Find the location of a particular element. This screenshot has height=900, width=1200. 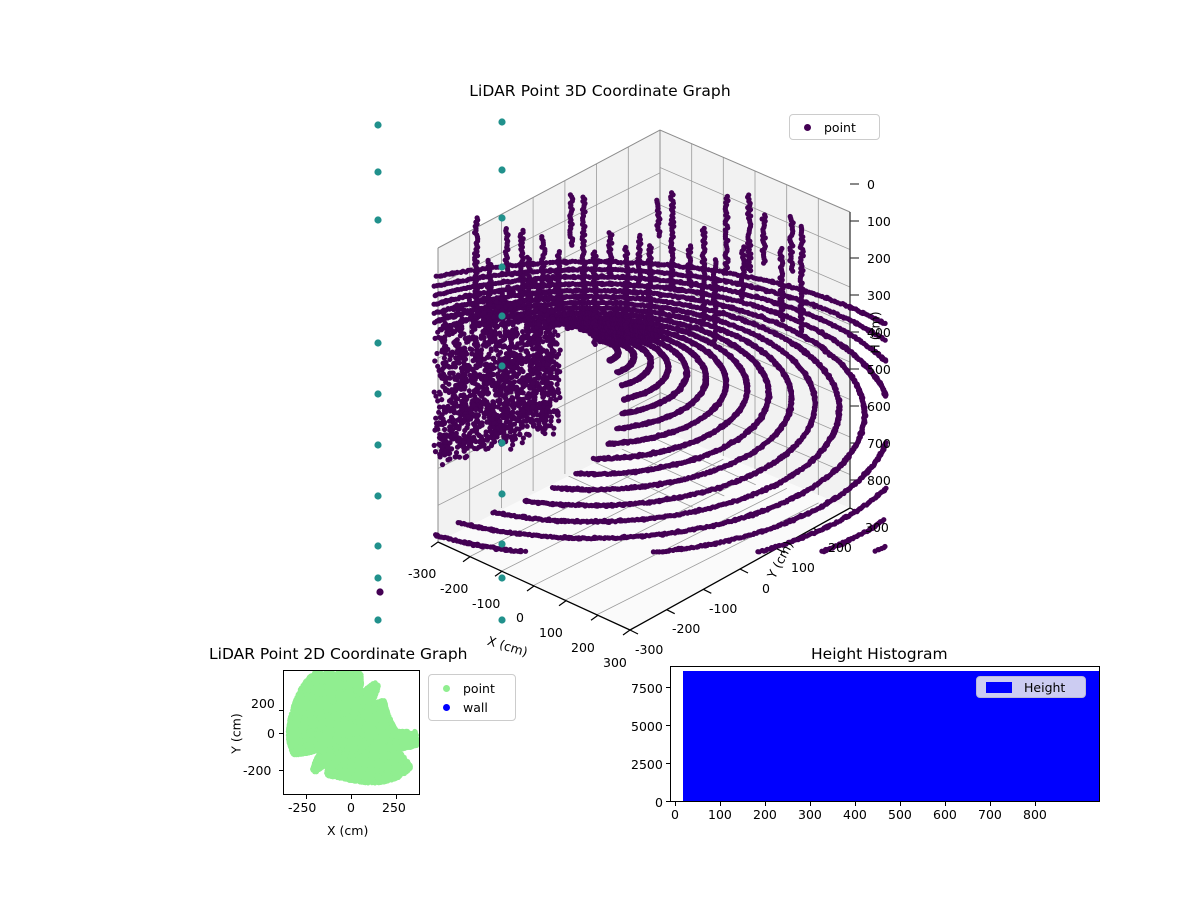

plot2d-title: LiDAR Point 2D Coordinate Graph is located at coordinates (338, 654).